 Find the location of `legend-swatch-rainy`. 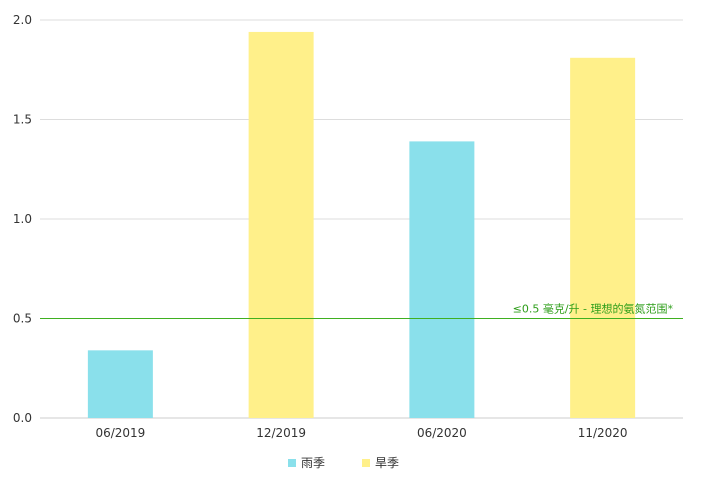

legend-swatch-rainy is located at coordinates (292, 463).